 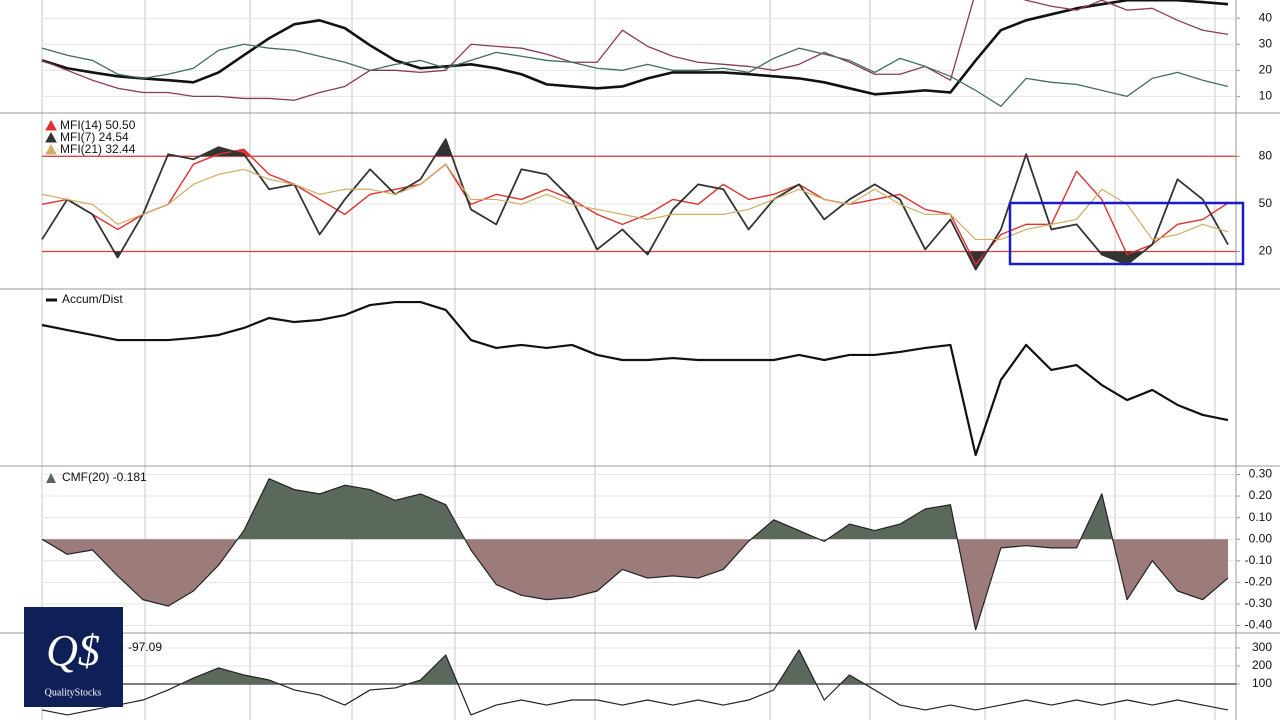 What do you see at coordinates (98, 125) in the screenshot?
I see `legend-label: MFI(14) 50.50` at bounding box center [98, 125].